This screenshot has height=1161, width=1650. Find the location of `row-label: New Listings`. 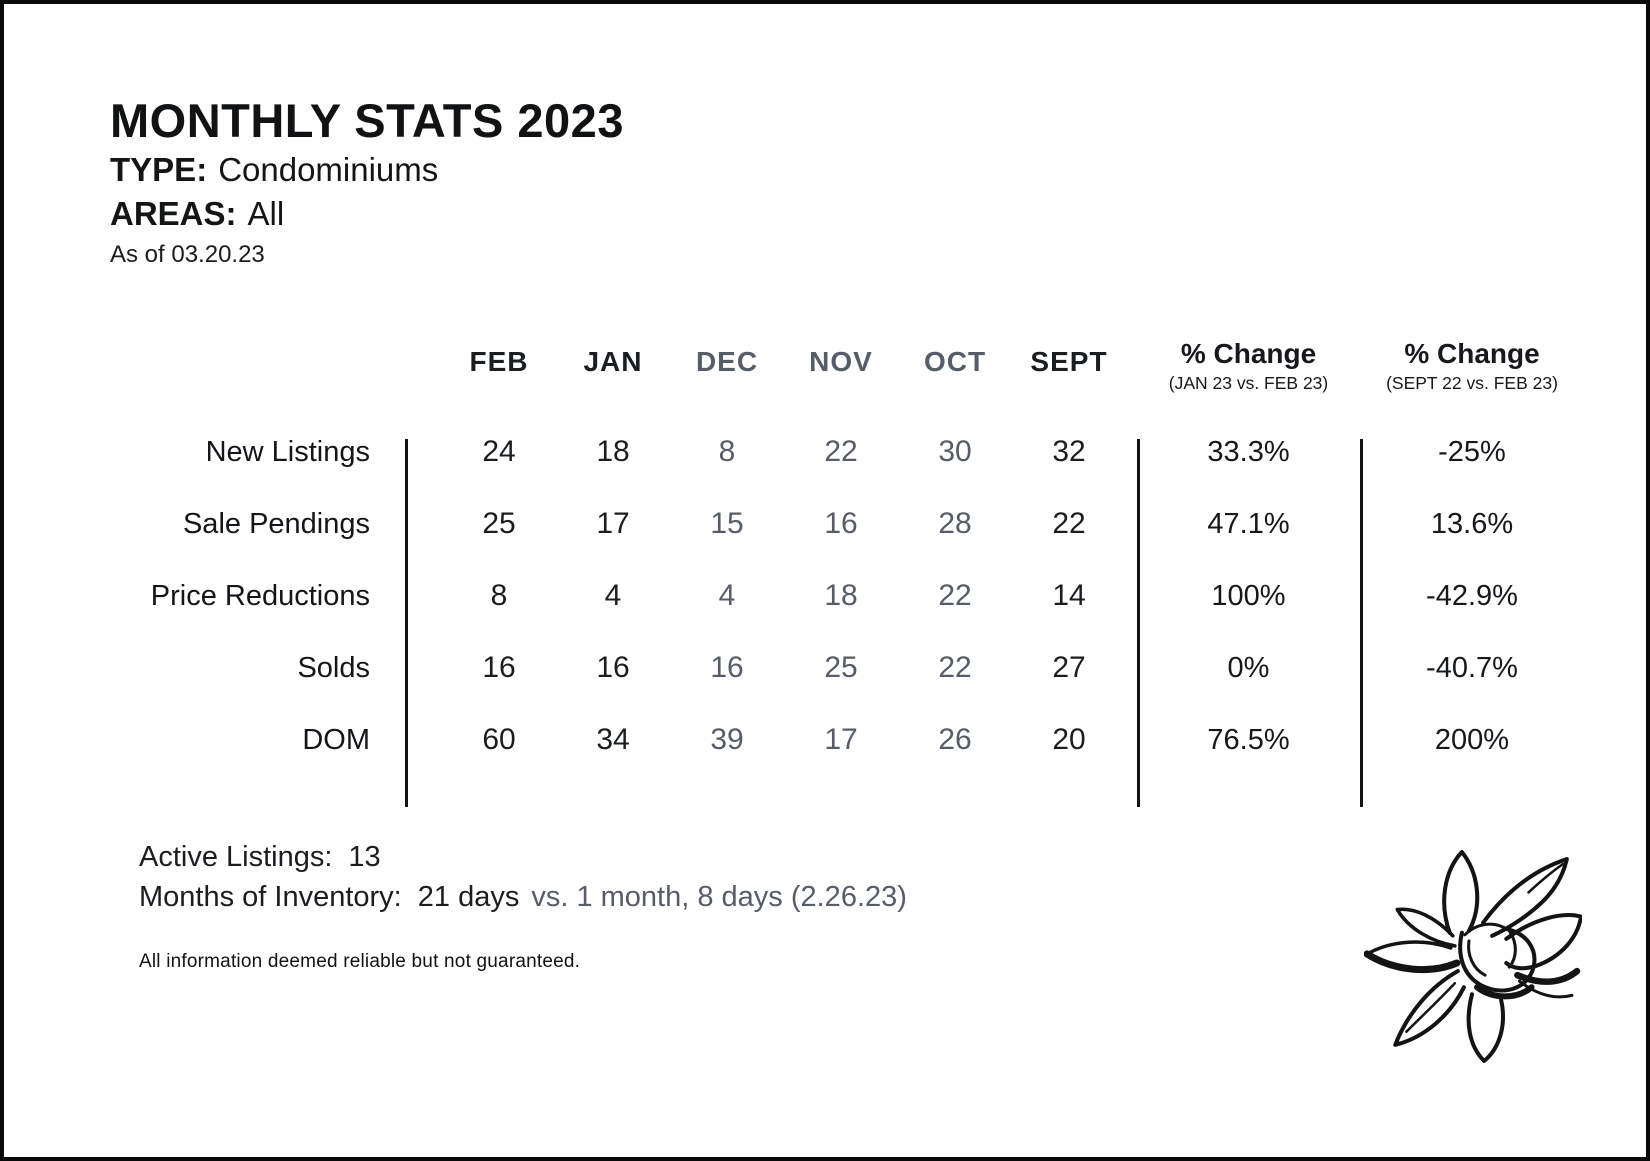

row-label: New Listings is located at coordinates (287, 451).